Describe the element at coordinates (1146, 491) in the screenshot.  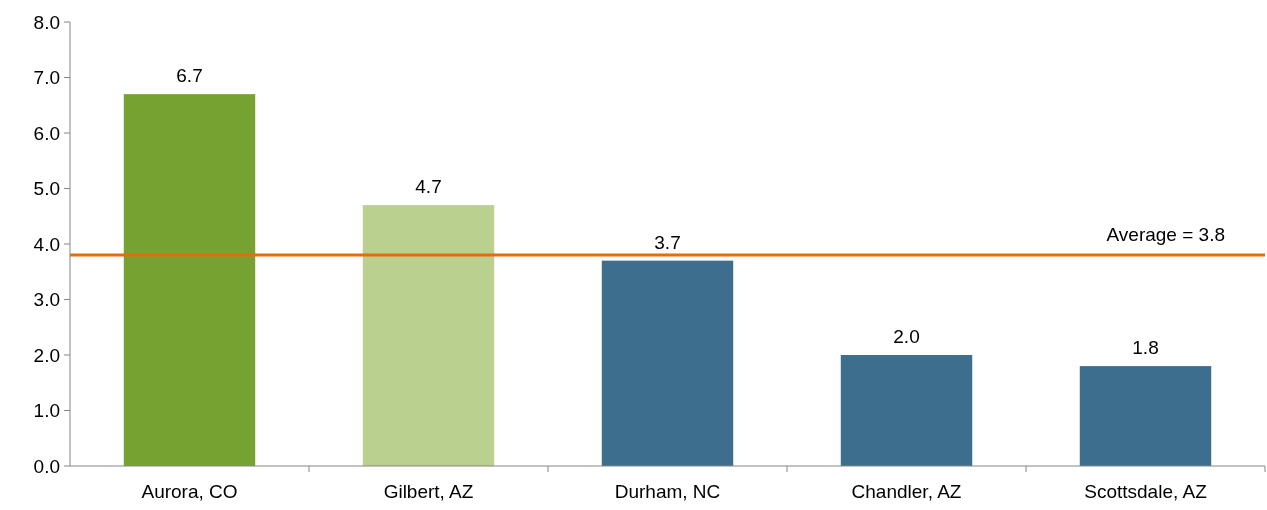
I see `x-tick-label: Scottsdale, AZ` at that location.